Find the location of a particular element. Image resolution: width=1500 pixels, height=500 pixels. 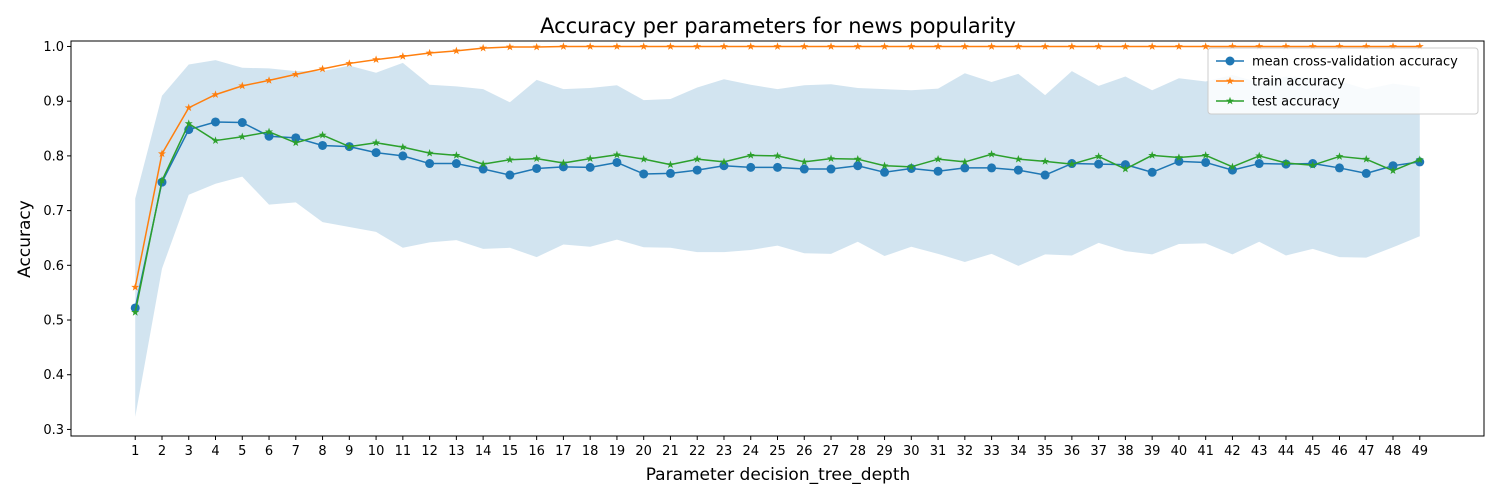

y-axis-label: Accuracy is located at coordinates (25, 239).